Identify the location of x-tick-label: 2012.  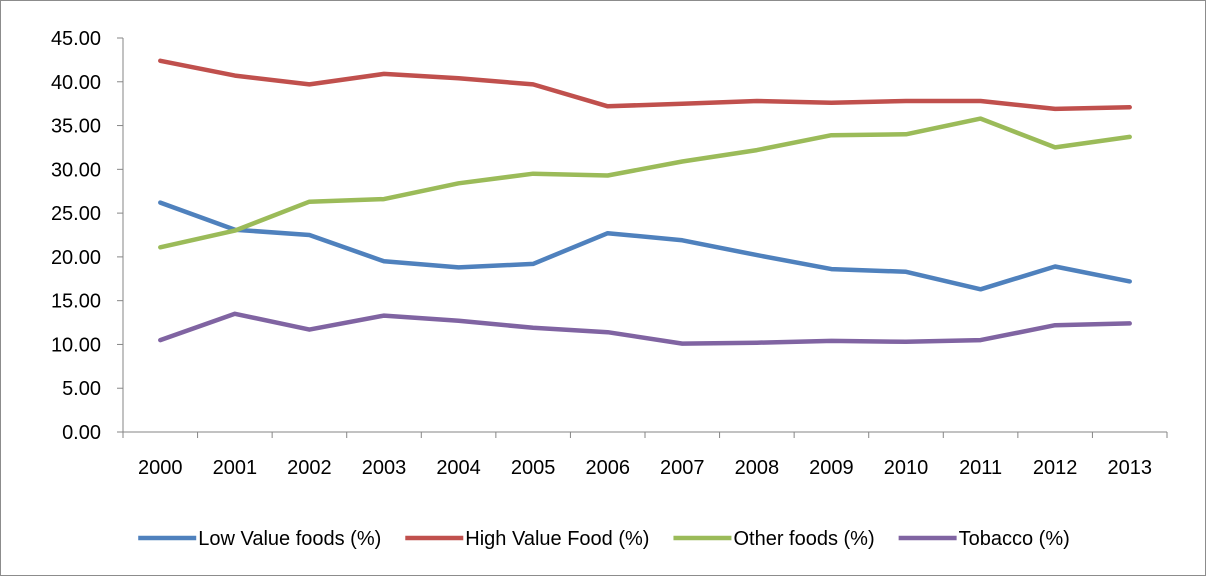
(1055, 468).